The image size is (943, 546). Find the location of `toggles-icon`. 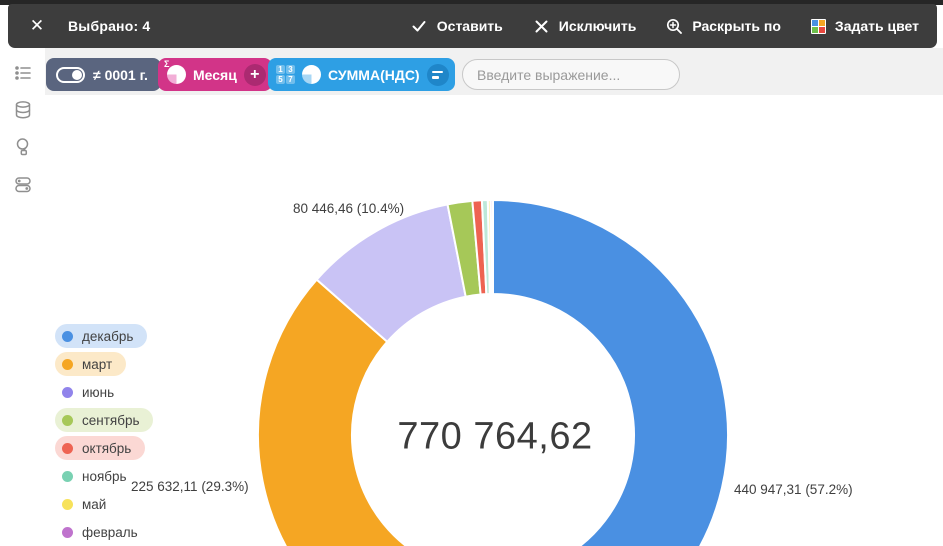

toggles-icon is located at coordinates (23, 184).